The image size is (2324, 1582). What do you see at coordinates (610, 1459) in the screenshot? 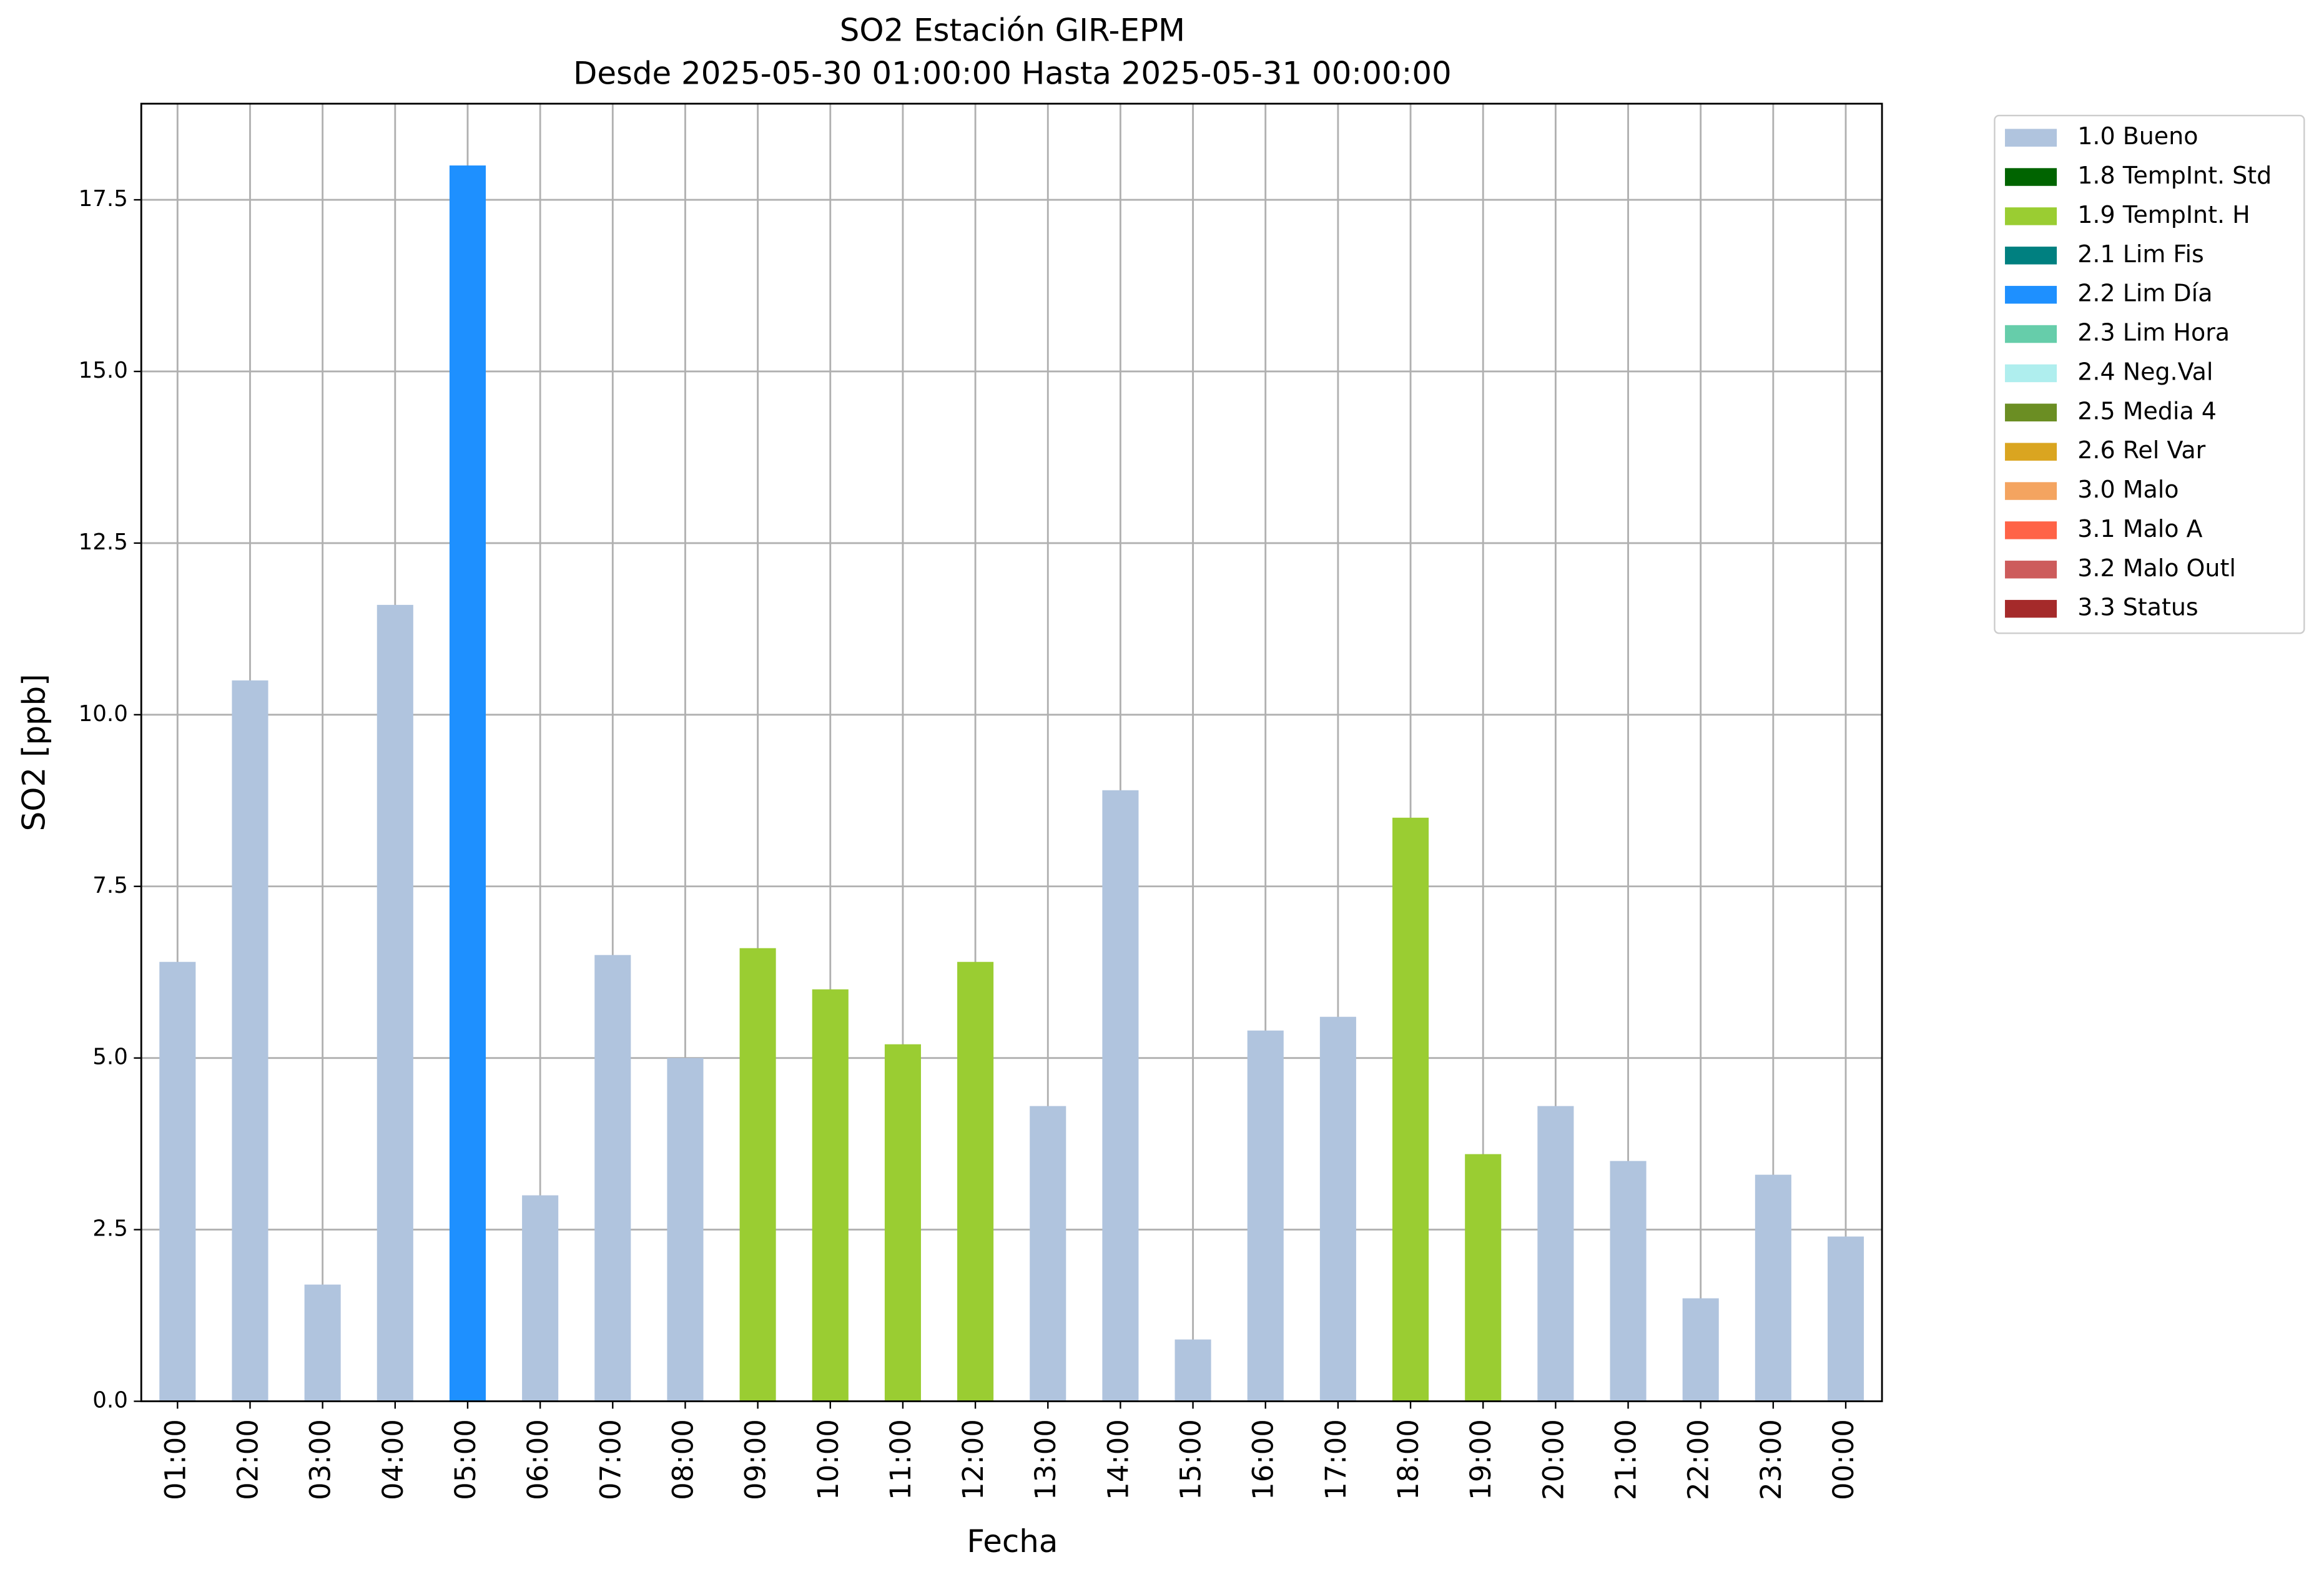
I see `x-tick-label: 07:00` at bounding box center [610, 1459].